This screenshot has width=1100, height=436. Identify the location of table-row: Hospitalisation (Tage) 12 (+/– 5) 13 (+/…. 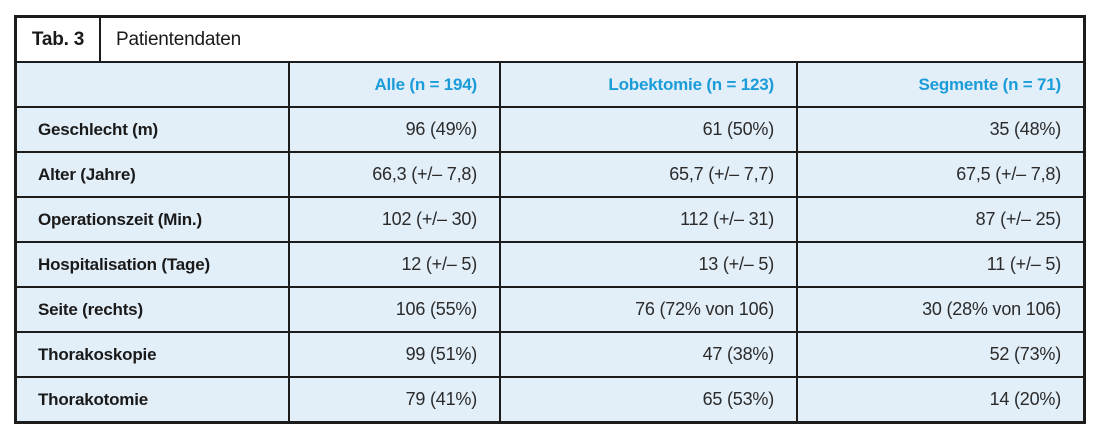
(550, 263).